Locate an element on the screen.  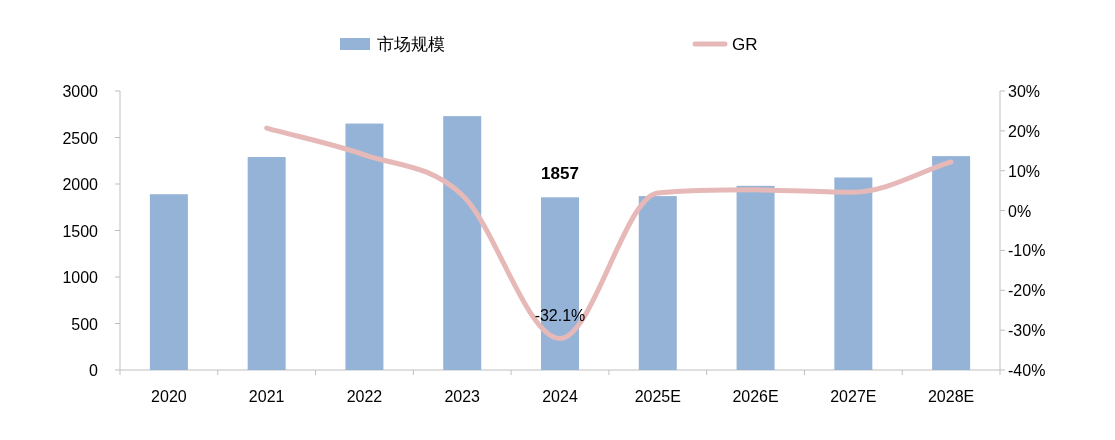
x-tick-label: 2028E is located at coordinates (951, 396).